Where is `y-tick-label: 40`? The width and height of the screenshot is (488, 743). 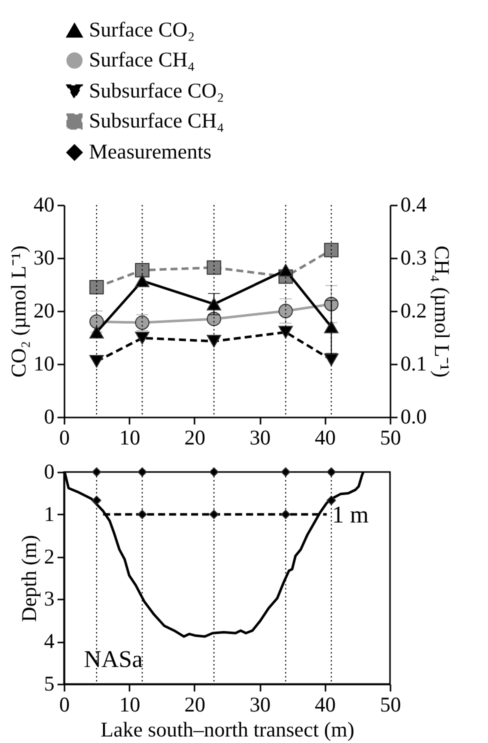
y-tick-label: 40 is located at coordinates (44, 204).